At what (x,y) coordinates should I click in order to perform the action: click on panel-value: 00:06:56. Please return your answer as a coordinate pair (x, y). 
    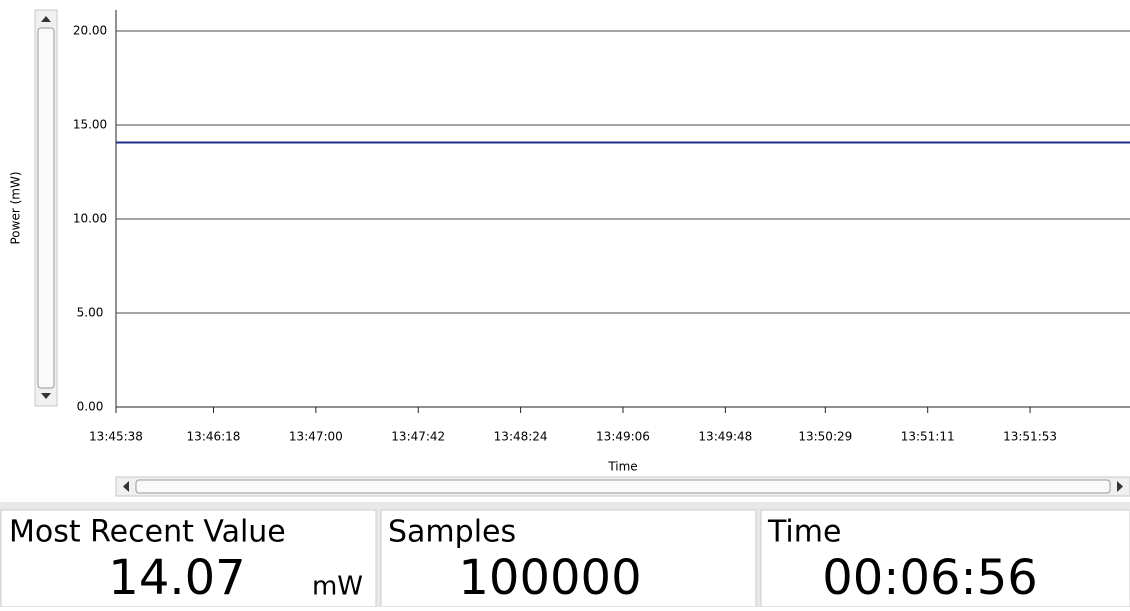
    Looking at the image, I should click on (930, 578).